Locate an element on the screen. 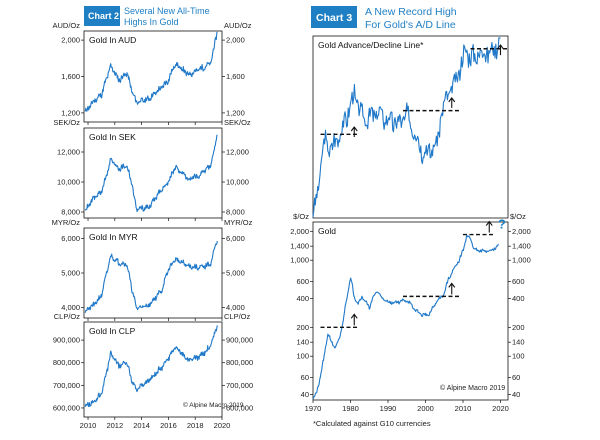 The width and height of the screenshot is (600, 440). y-tick-label-left: 6,000 is located at coordinates (70, 238).